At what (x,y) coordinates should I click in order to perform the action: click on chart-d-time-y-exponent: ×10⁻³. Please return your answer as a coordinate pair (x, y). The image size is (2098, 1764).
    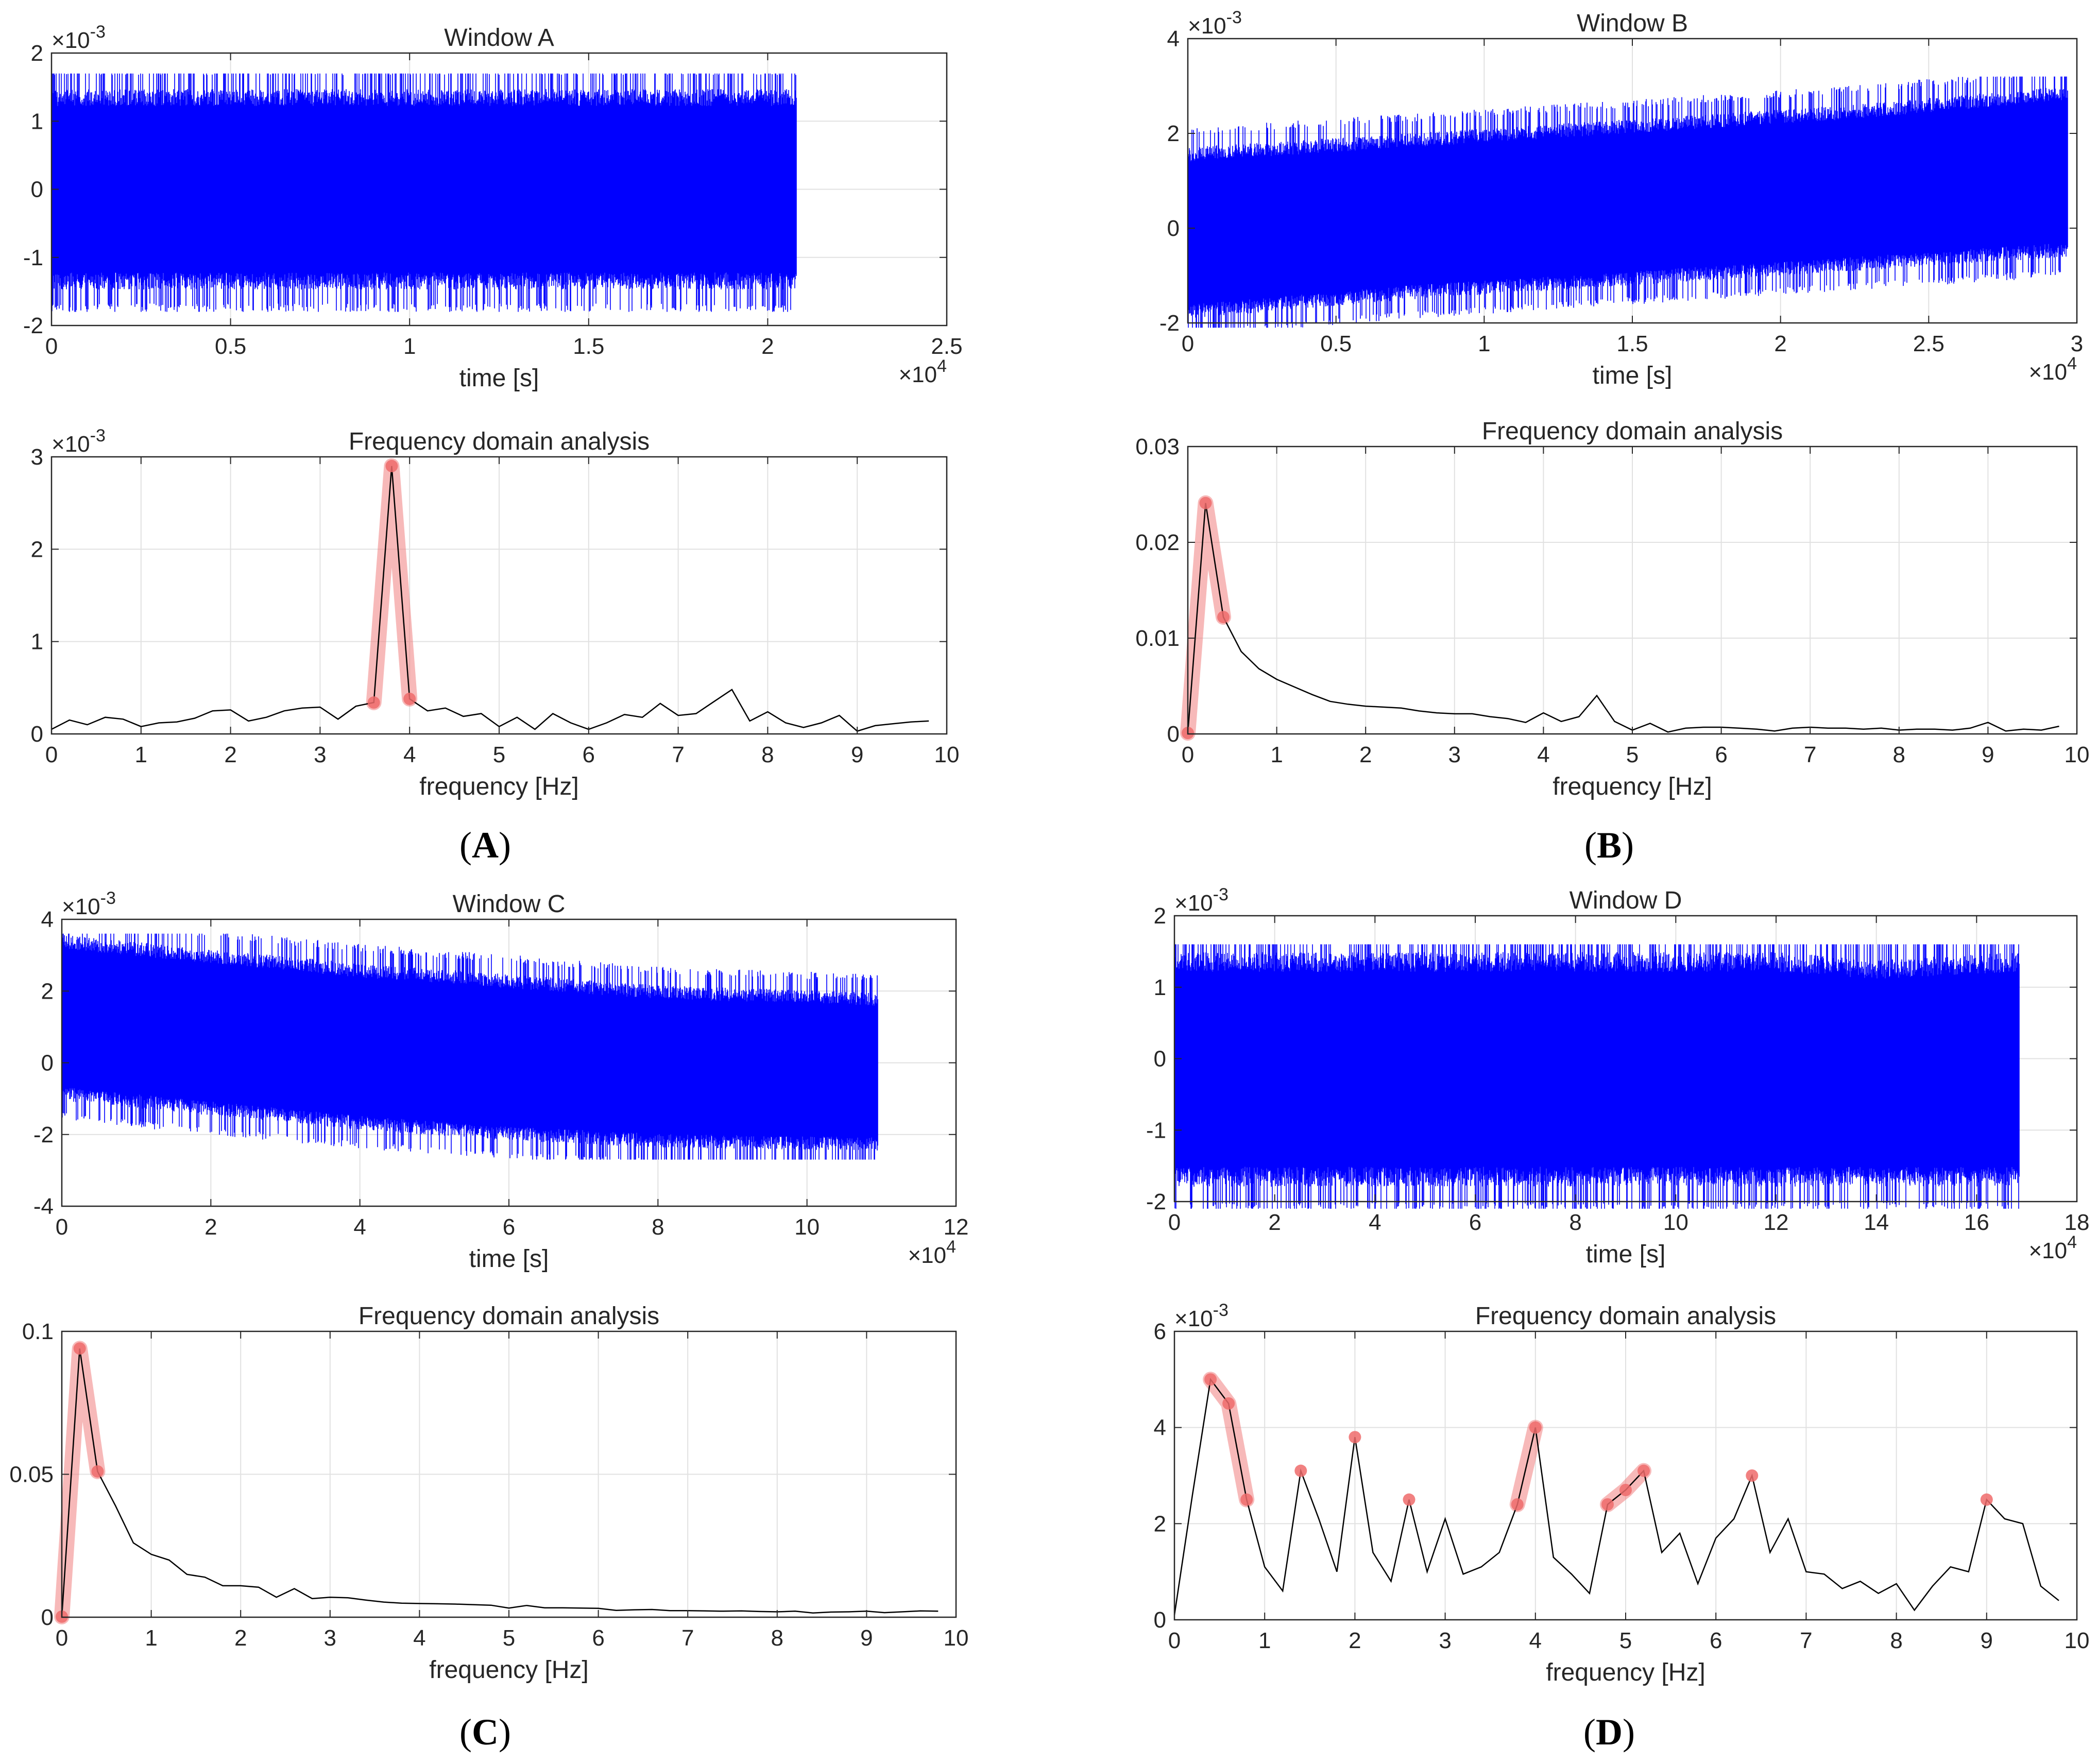
    Looking at the image, I should click on (1201, 900).